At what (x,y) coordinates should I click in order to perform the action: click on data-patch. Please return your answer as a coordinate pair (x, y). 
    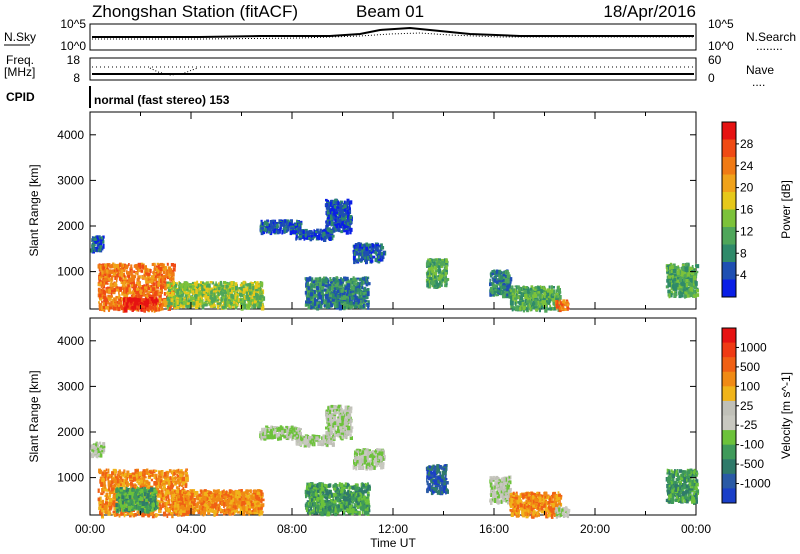
    Looking at the image, I should click on (337, 293).